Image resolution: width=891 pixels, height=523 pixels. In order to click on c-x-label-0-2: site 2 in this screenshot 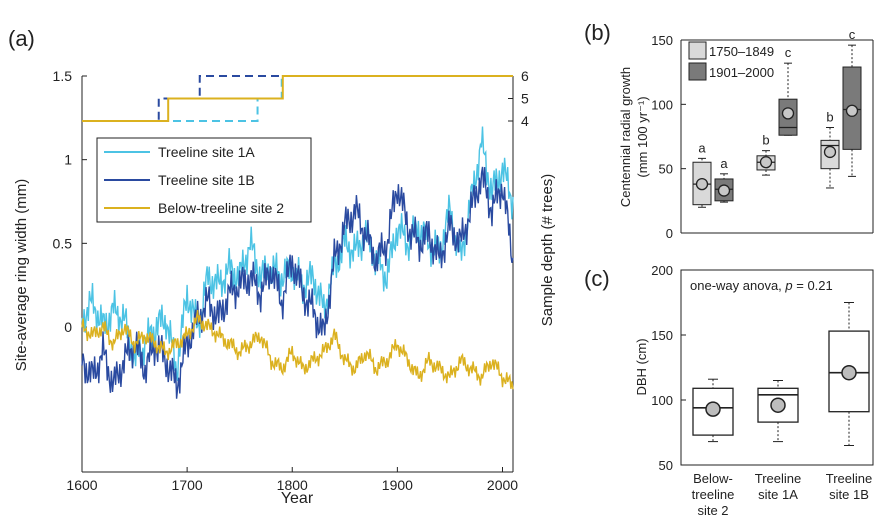, I will do `click(712, 510)`.